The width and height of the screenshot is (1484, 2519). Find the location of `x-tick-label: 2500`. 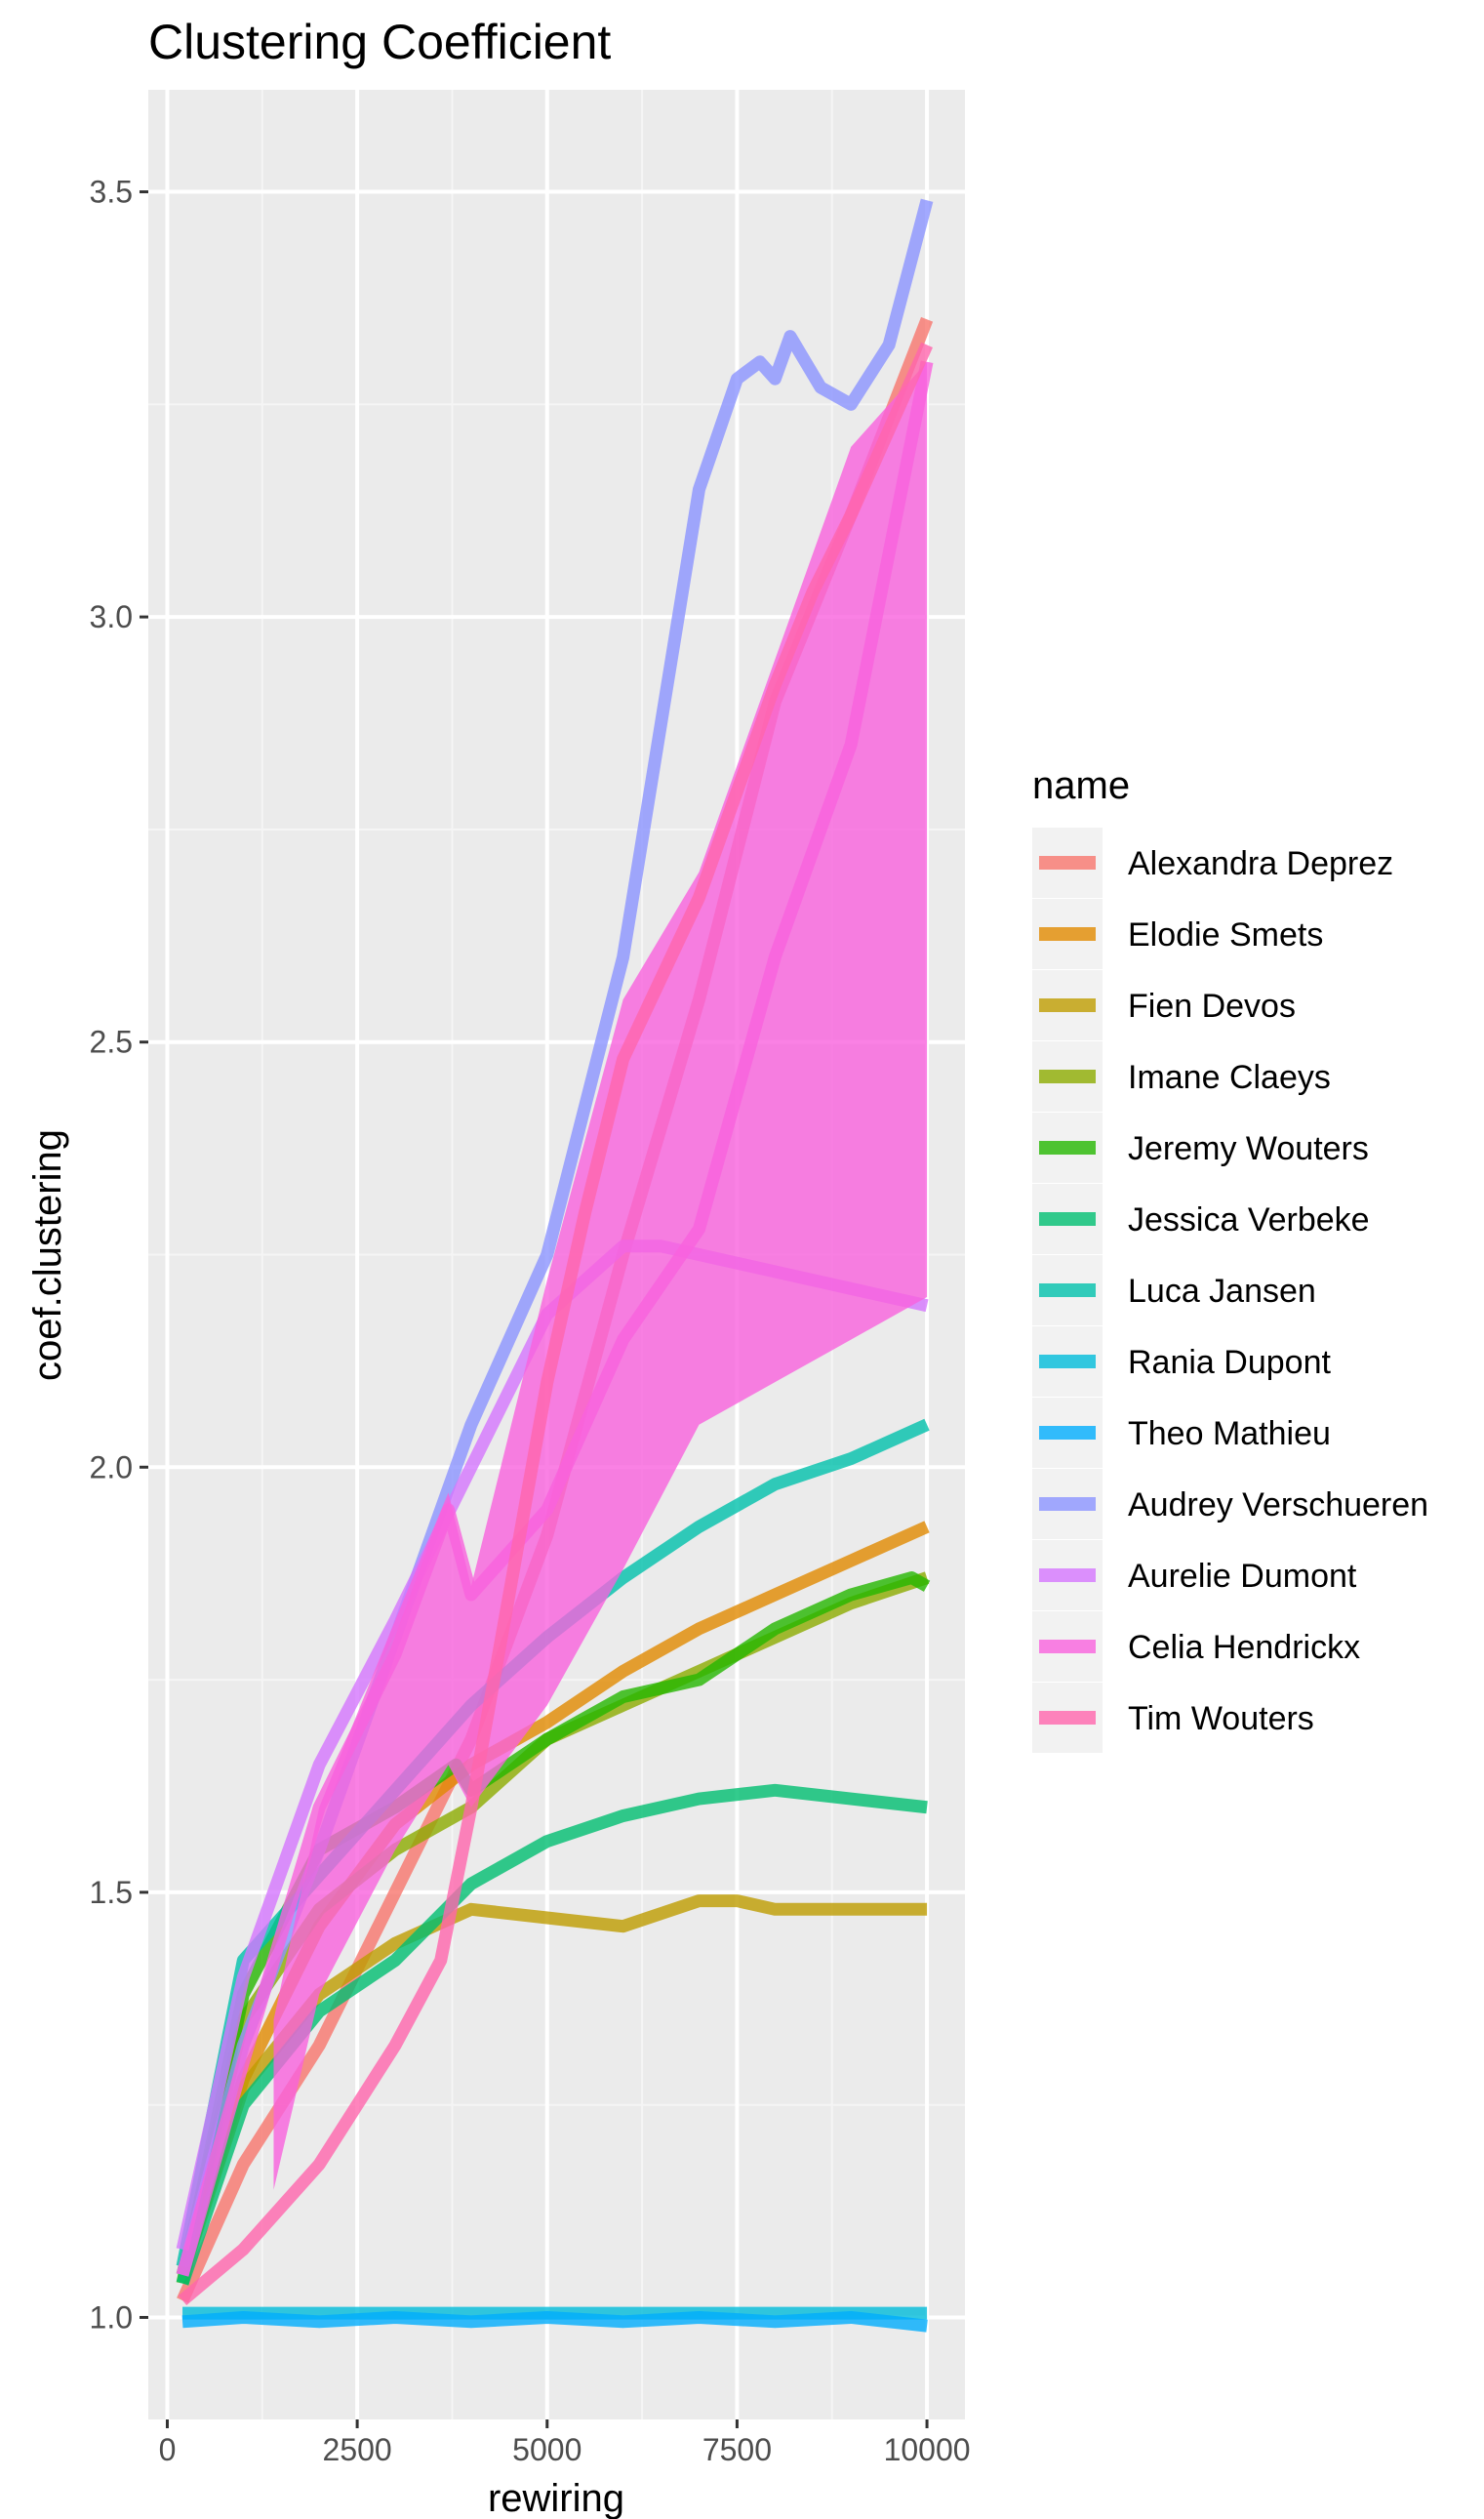

x-tick-label: 2500 is located at coordinates (357, 2449).